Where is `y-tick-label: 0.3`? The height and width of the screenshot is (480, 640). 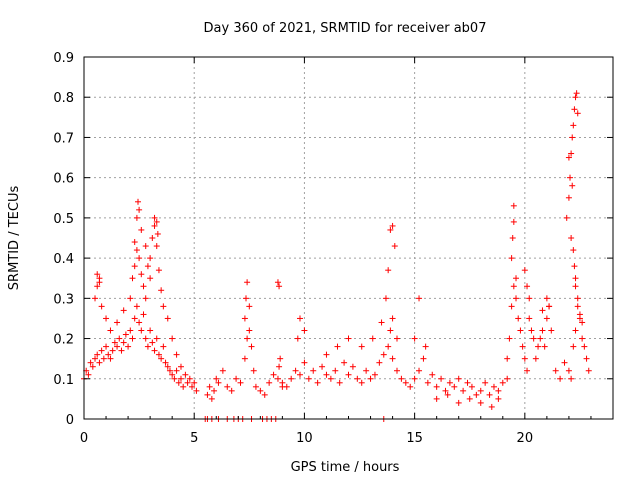 y-tick-label: 0.3 is located at coordinates (63, 299).